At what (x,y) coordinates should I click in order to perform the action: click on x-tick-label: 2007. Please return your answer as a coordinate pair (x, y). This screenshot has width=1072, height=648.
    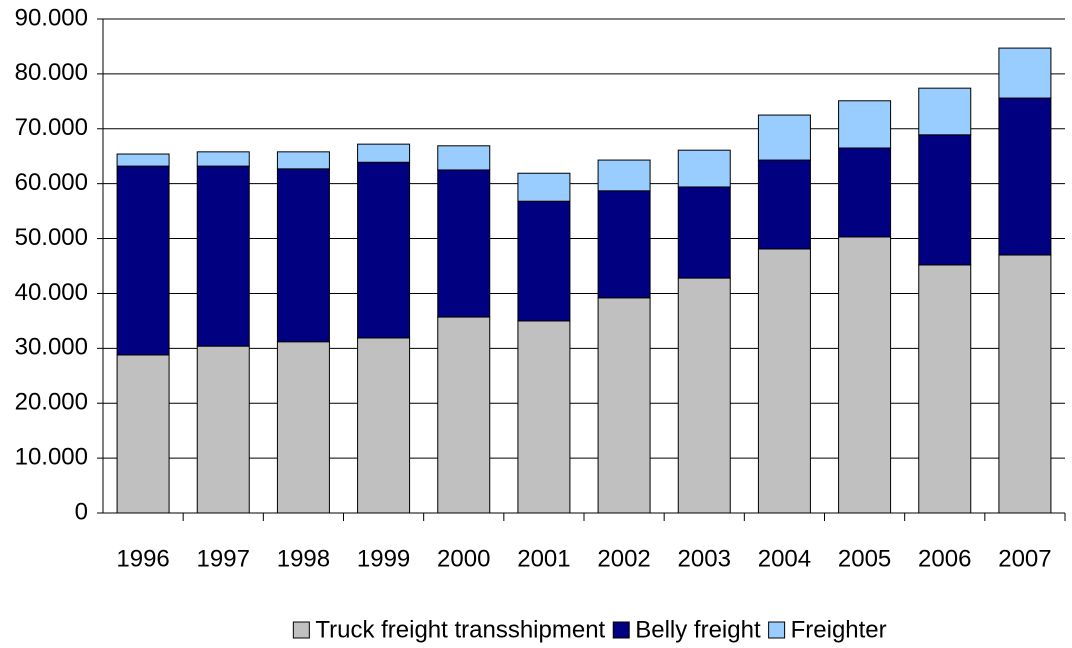
    Looking at the image, I should click on (1024, 558).